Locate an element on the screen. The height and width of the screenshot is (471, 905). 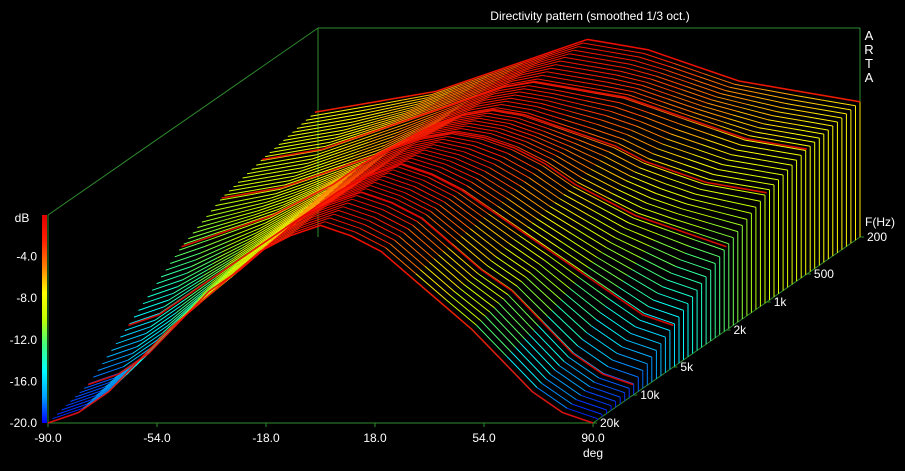
chart-title: Directivity pattern (smoothed 1/3 oct.) is located at coordinates (589, 16).